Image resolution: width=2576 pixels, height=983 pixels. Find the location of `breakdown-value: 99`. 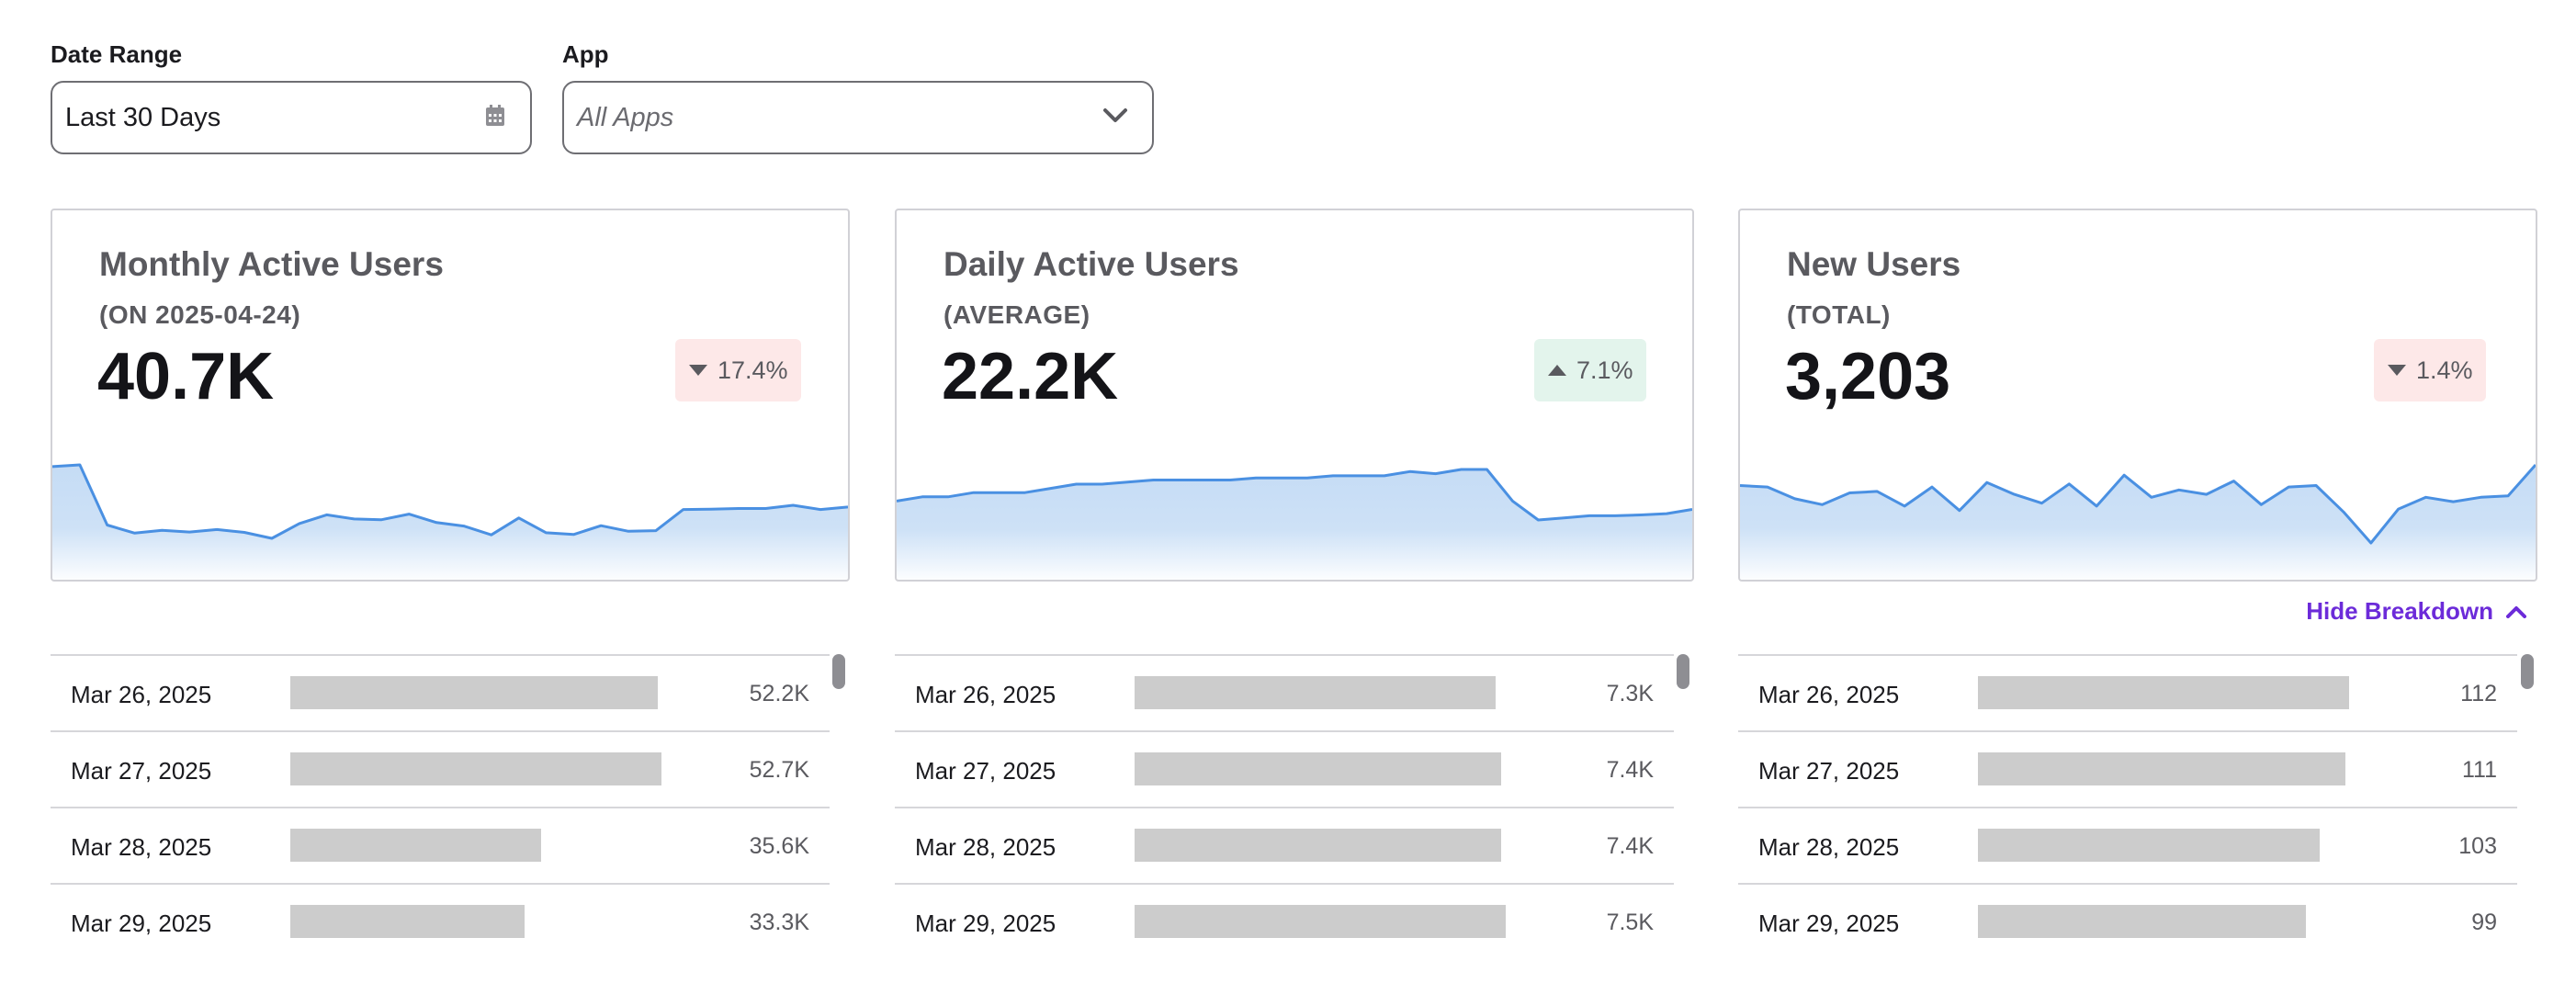

breakdown-value: 99 is located at coordinates (2484, 923).